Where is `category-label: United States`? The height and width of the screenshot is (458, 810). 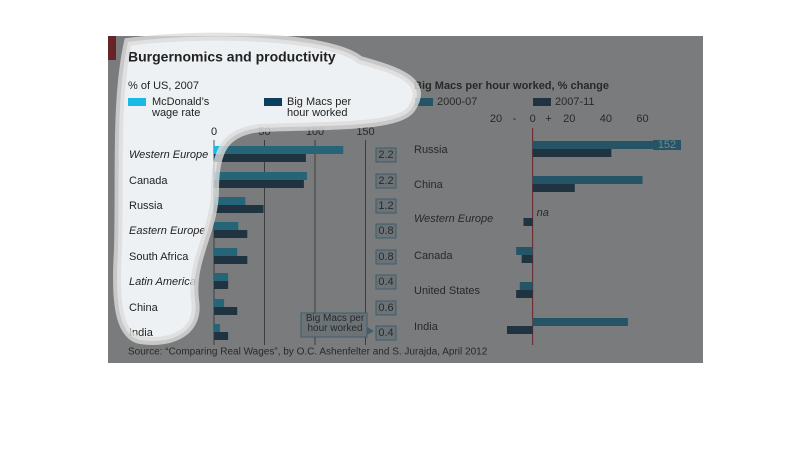 category-label: United States is located at coordinates (447, 291).